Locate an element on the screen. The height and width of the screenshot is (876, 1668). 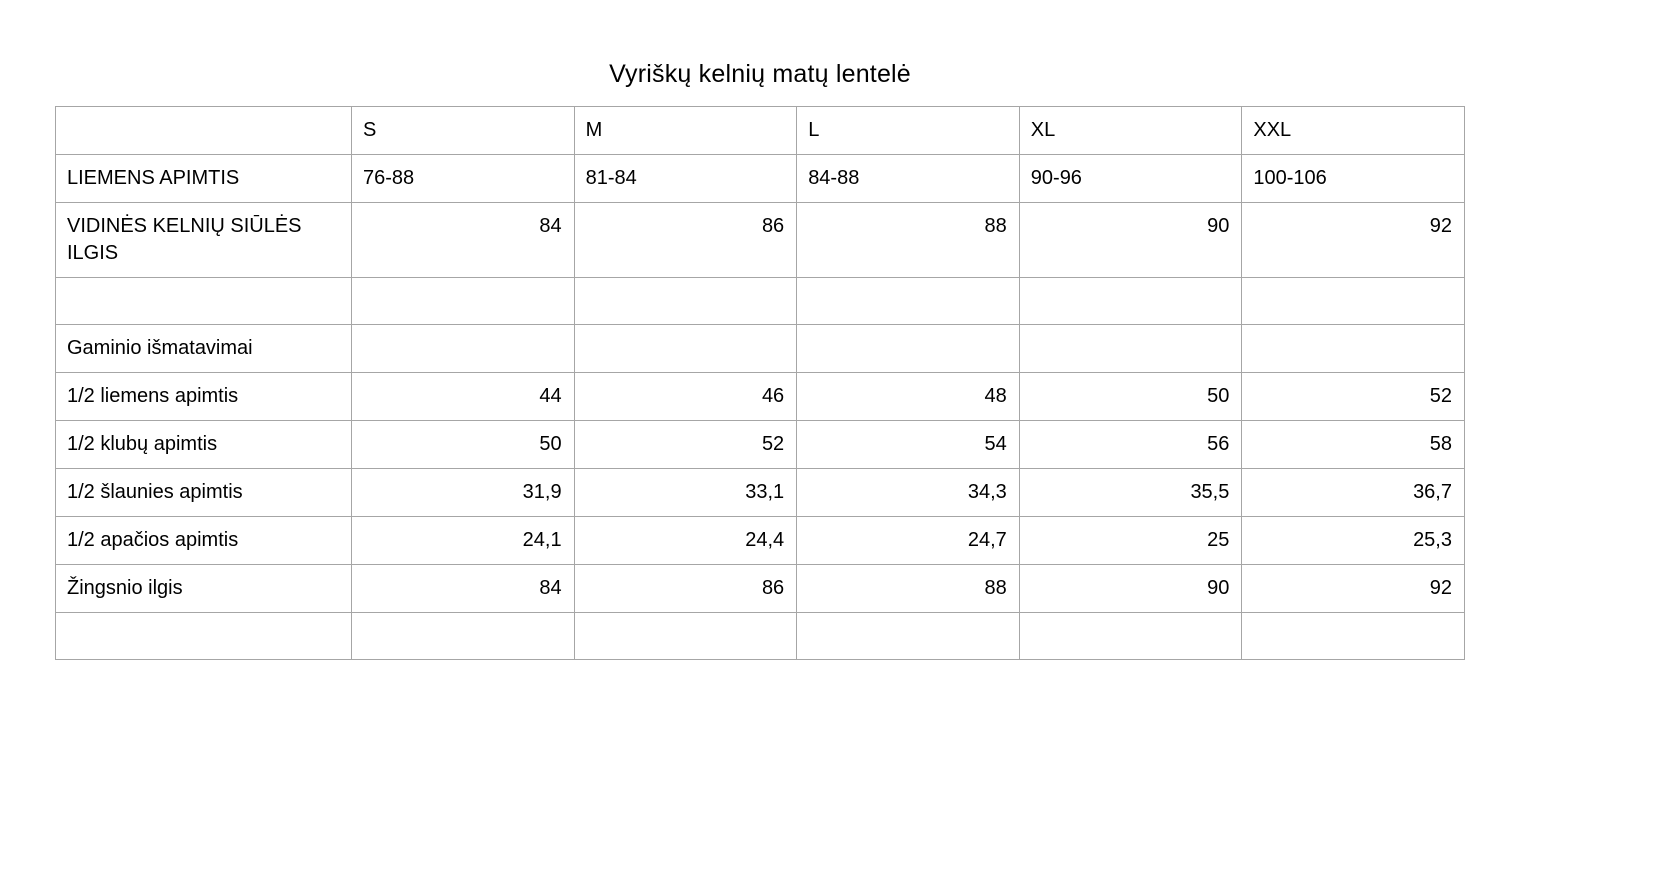
table-row: 1/2 apačios apimtis 24,1 24,4 24,7 25 25,3 is located at coordinates (760, 540).